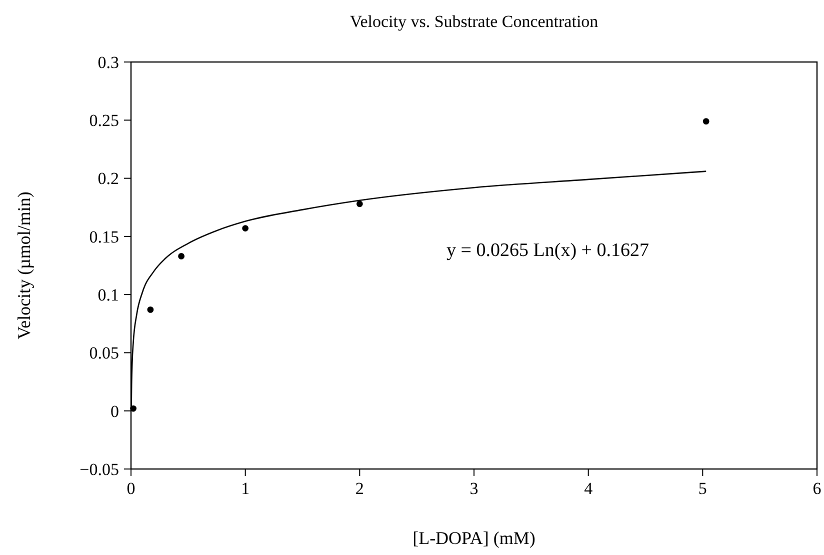 This screenshot has height=555, width=824. Describe the element at coordinates (24, 266) in the screenshot. I see `y-axis-title: Velocity (µmol/min)` at that location.